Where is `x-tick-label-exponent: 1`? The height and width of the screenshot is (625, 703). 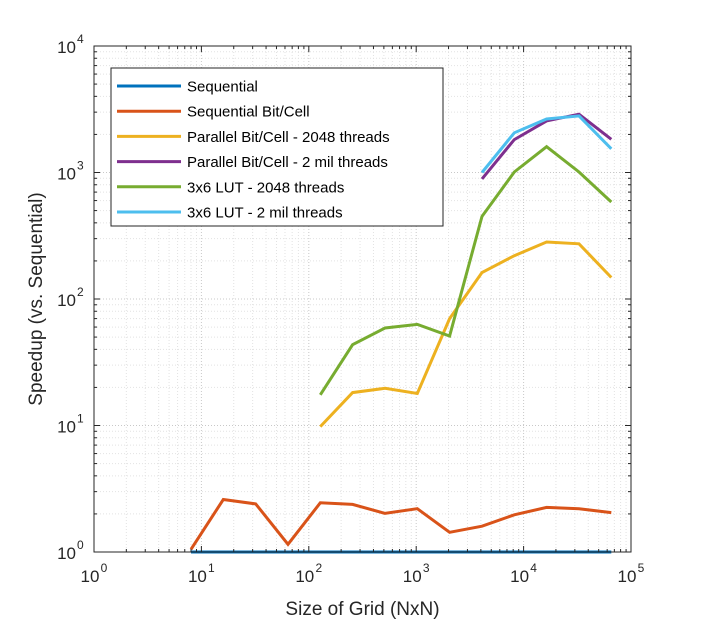 x-tick-label-exponent: 1 is located at coordinates (211, 568).